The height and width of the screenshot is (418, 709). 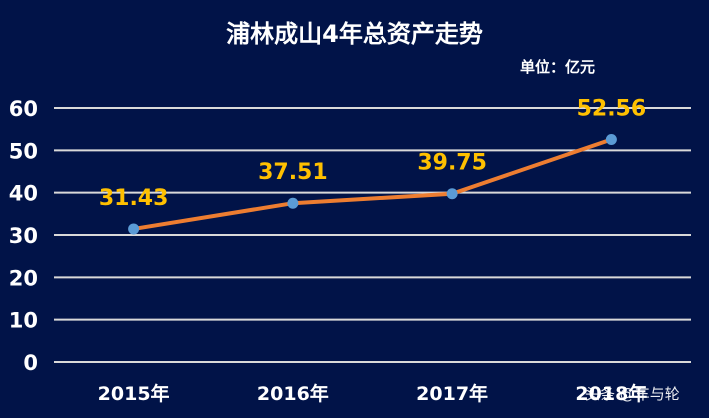 I want to click on data-label: 39.75, so click(x=452, y=163).